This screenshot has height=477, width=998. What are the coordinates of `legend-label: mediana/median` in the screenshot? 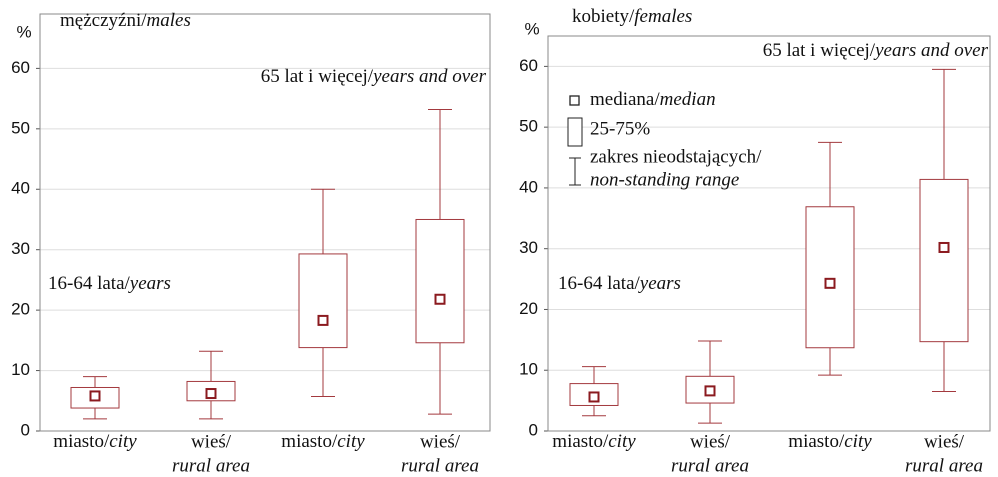 It's located at (653, 99).